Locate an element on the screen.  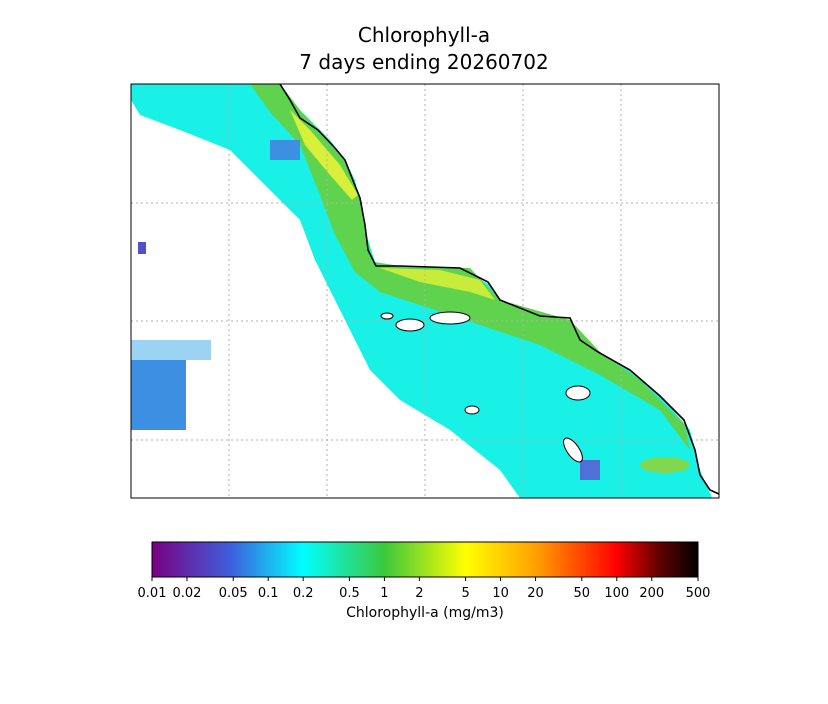
colorbar-label: Chlorophyll-a (mg/m3) is located at coordinates (425, 613).